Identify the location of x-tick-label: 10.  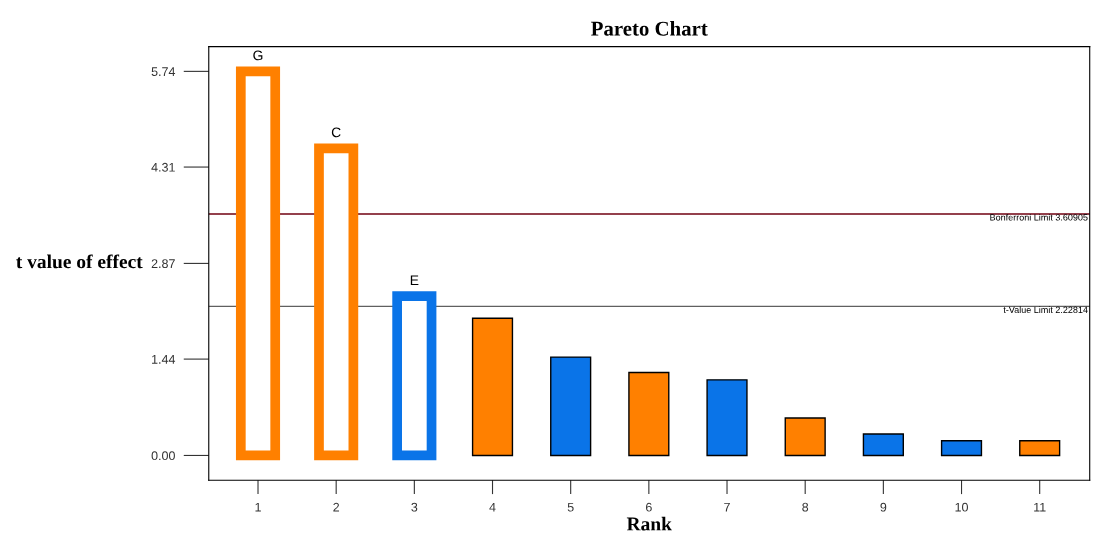
(961, 507).